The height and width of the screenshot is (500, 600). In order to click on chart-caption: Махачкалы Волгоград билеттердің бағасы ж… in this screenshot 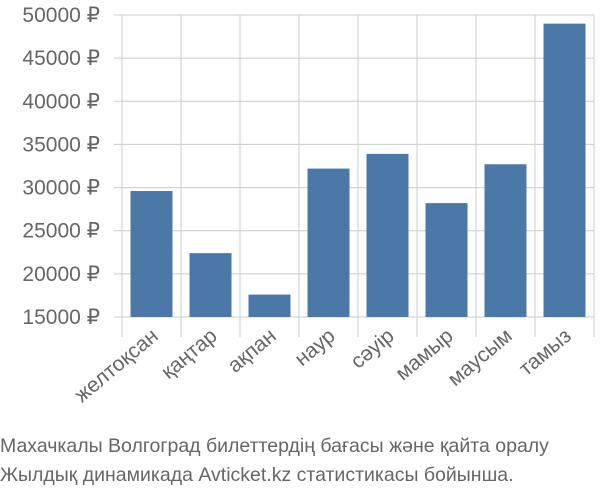, I will do `click(300, 461)`.